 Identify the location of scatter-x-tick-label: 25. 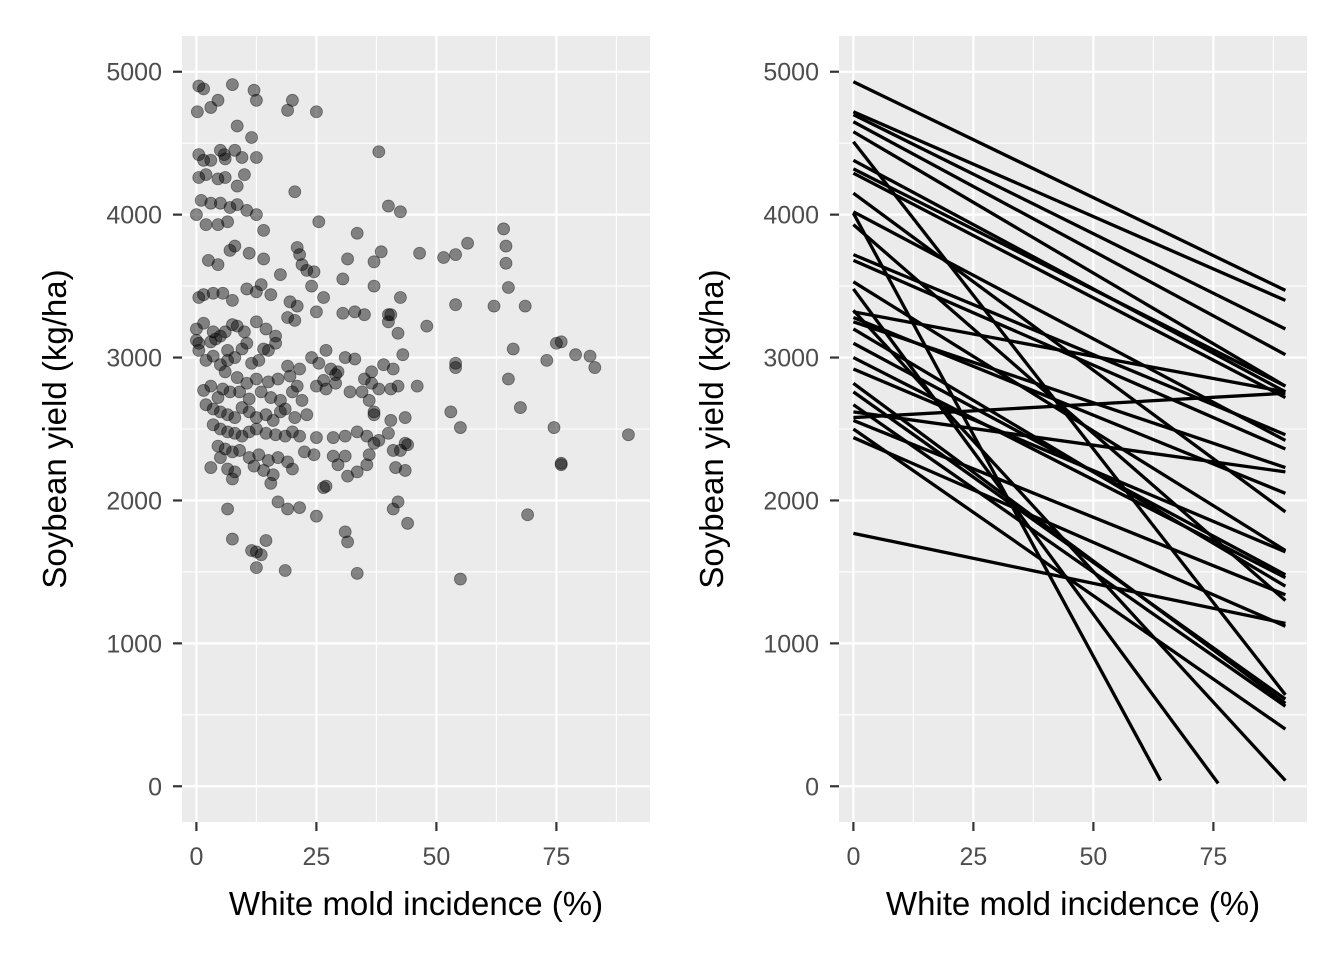
(316, 857).